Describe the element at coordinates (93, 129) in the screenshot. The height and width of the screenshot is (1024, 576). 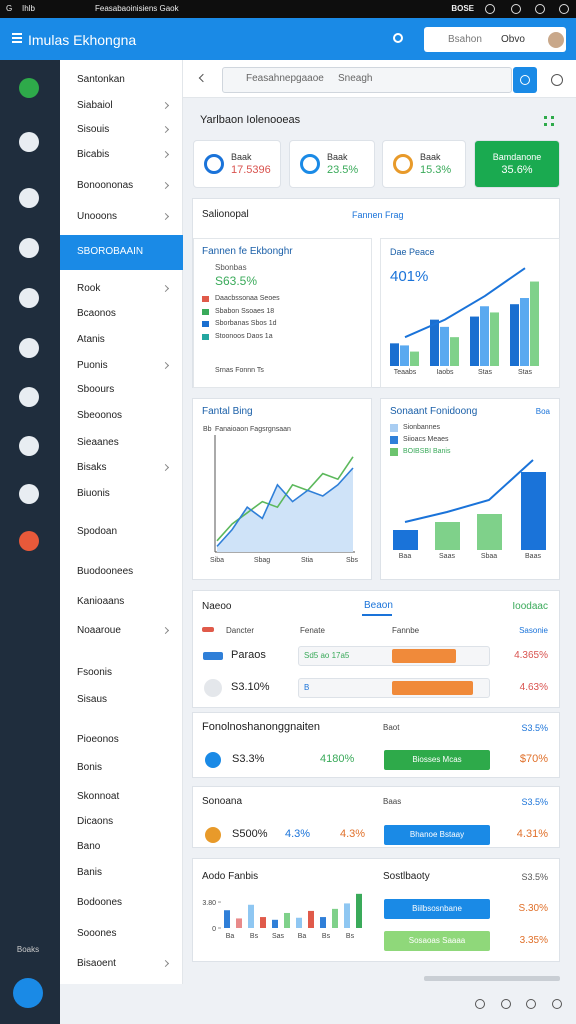
I see `nav-item: Sisouis` at that location.